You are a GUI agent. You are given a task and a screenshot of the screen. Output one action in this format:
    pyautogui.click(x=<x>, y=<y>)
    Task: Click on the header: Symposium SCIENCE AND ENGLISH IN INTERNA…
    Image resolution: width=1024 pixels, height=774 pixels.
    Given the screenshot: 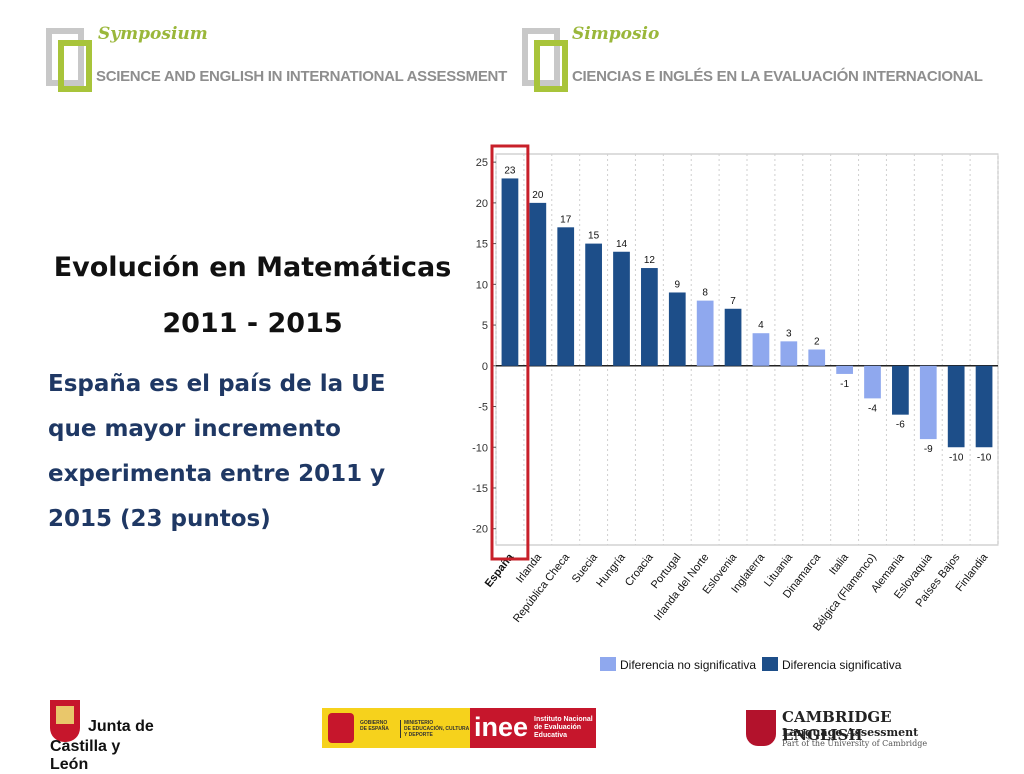 What is the action you would take?
    pyautogui.click(x=512, y=55)
    